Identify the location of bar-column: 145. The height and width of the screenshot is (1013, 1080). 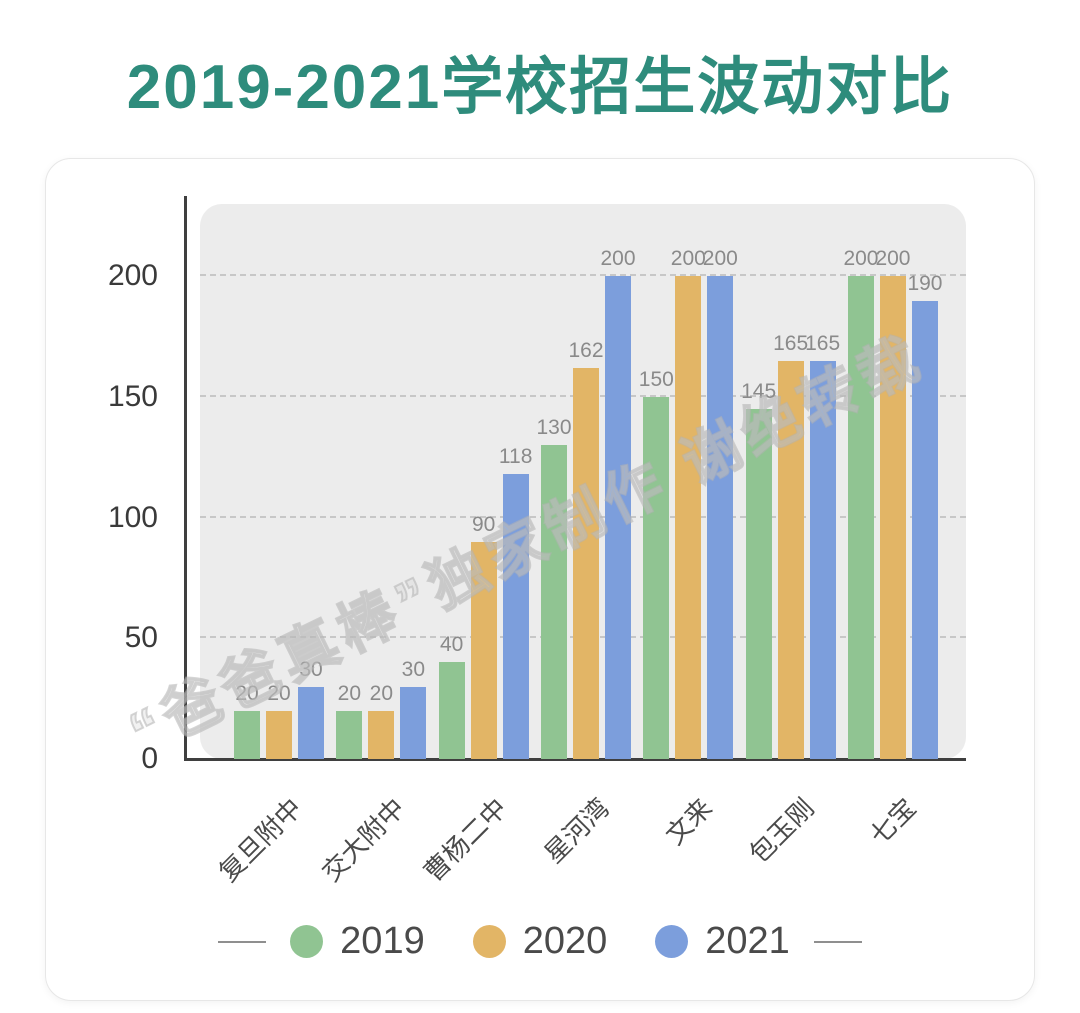
(758, 481).